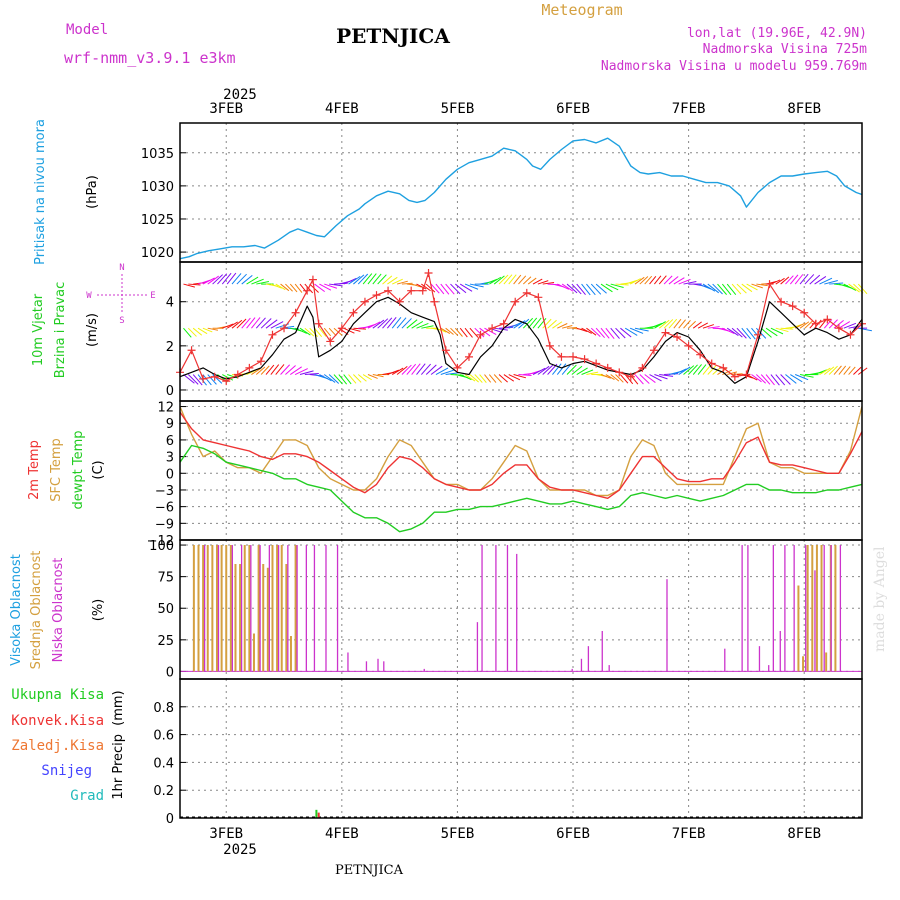 The height and width of the screenshot is (900, 900). I want to click on date-bottom-6FEB: 6FEB, so click(573, 834).